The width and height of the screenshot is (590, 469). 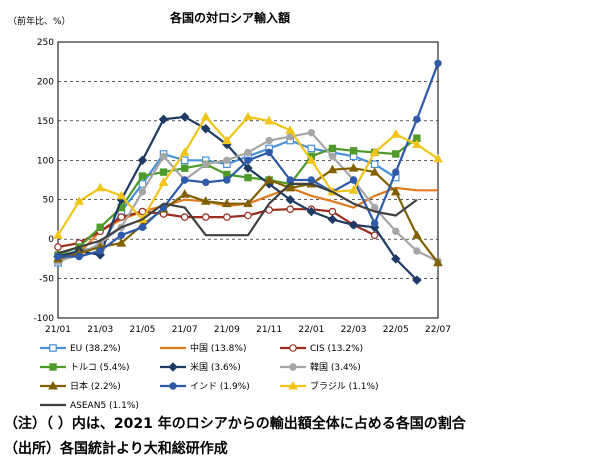 I want to click on legend-item: ブラジル (1.1%), so click(x=329, y=386).